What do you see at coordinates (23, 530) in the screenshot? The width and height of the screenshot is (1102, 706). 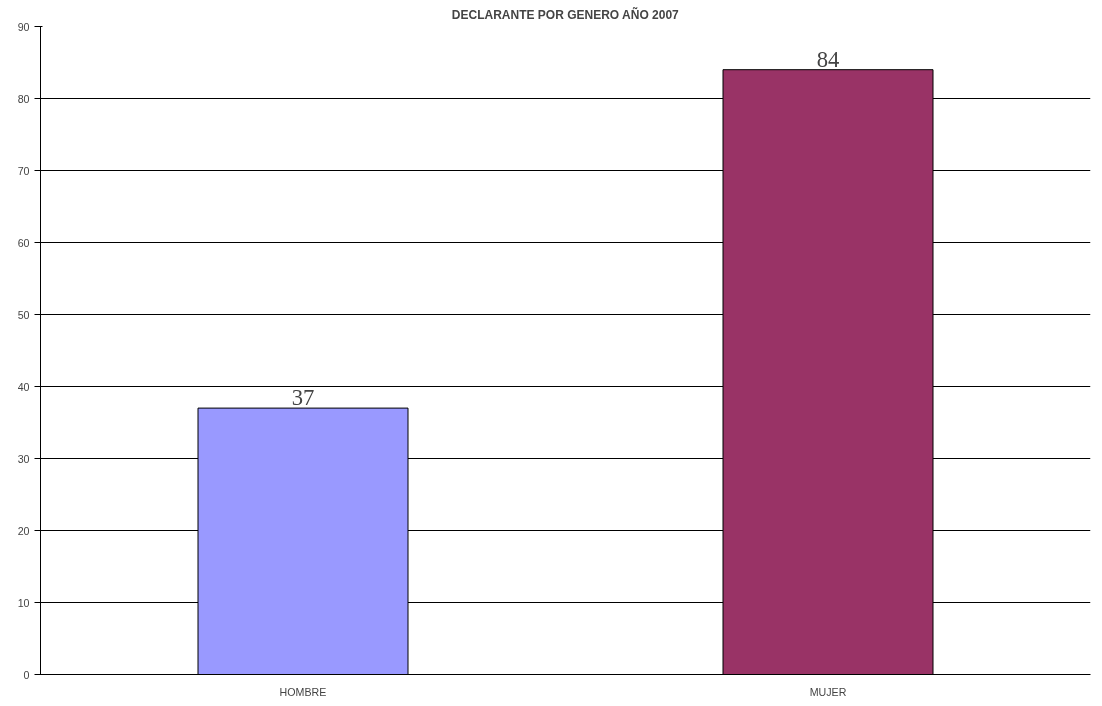 I see `y-tick-label: 20` at bounding box center [23, 530].